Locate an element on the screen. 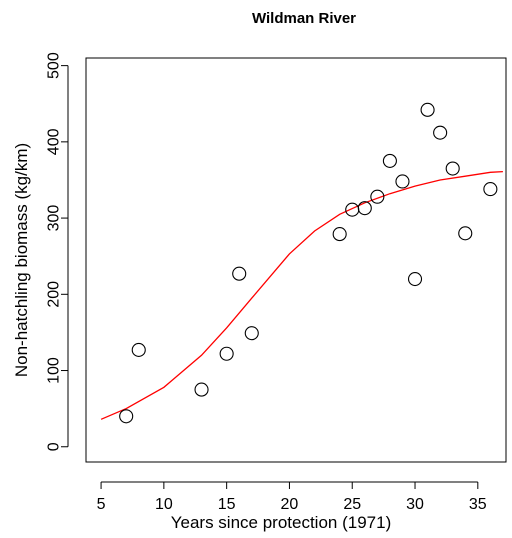 This screenshot has width=512, height=538. y-tick-label: 0 is located at coordinates (54, 446).